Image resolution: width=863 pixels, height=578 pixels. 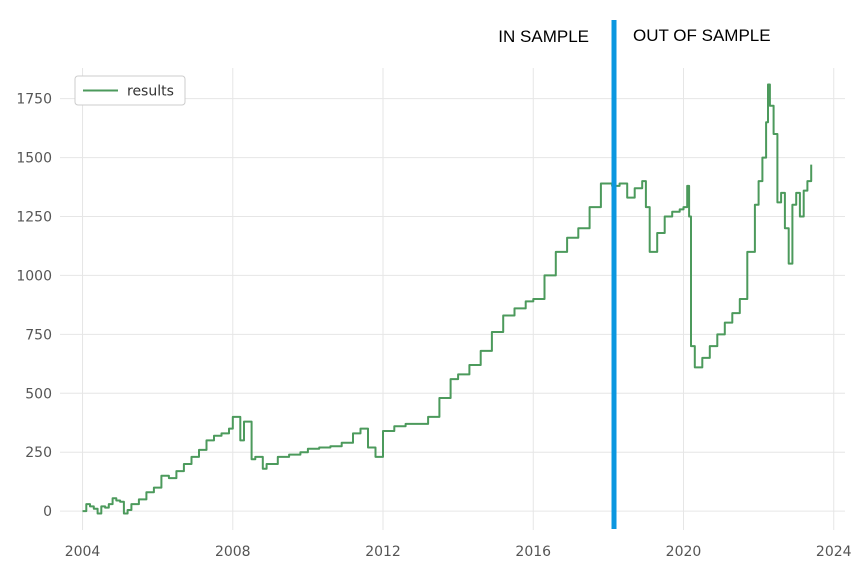 I want to click on x-tick-label: 2016, so click(x=533, y=552).